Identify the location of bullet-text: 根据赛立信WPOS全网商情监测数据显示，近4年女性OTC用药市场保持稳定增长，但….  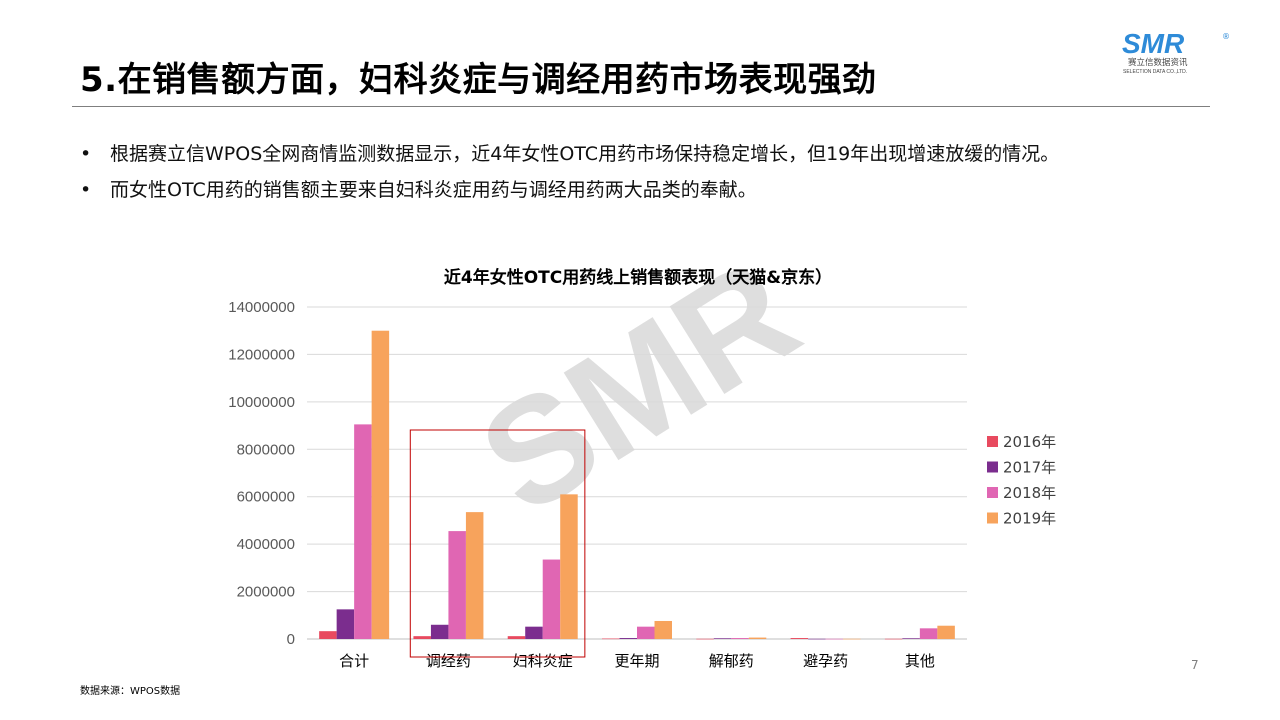
(585, 154).